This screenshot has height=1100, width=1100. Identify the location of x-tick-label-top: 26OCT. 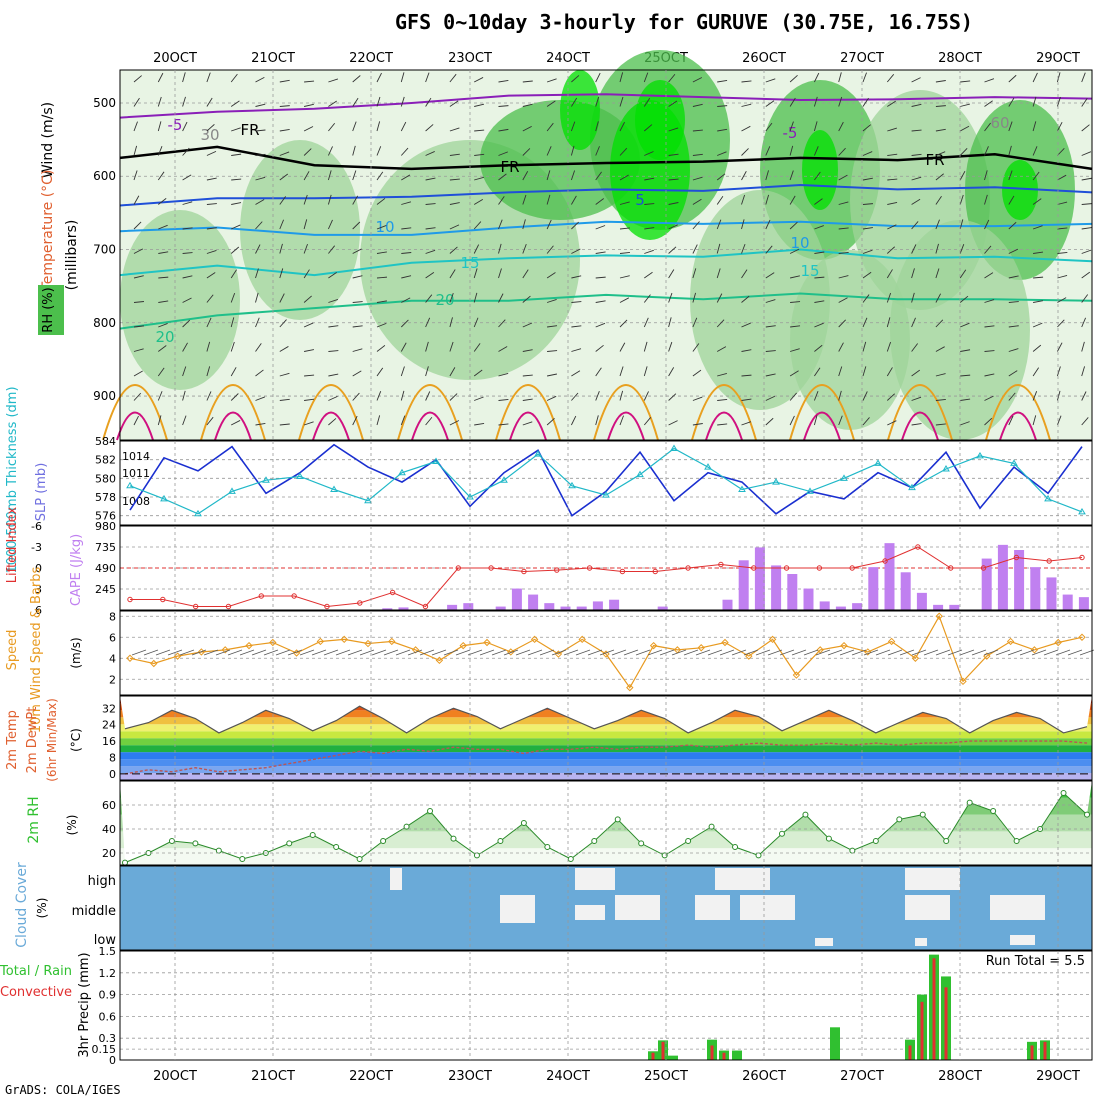
(764, 58).